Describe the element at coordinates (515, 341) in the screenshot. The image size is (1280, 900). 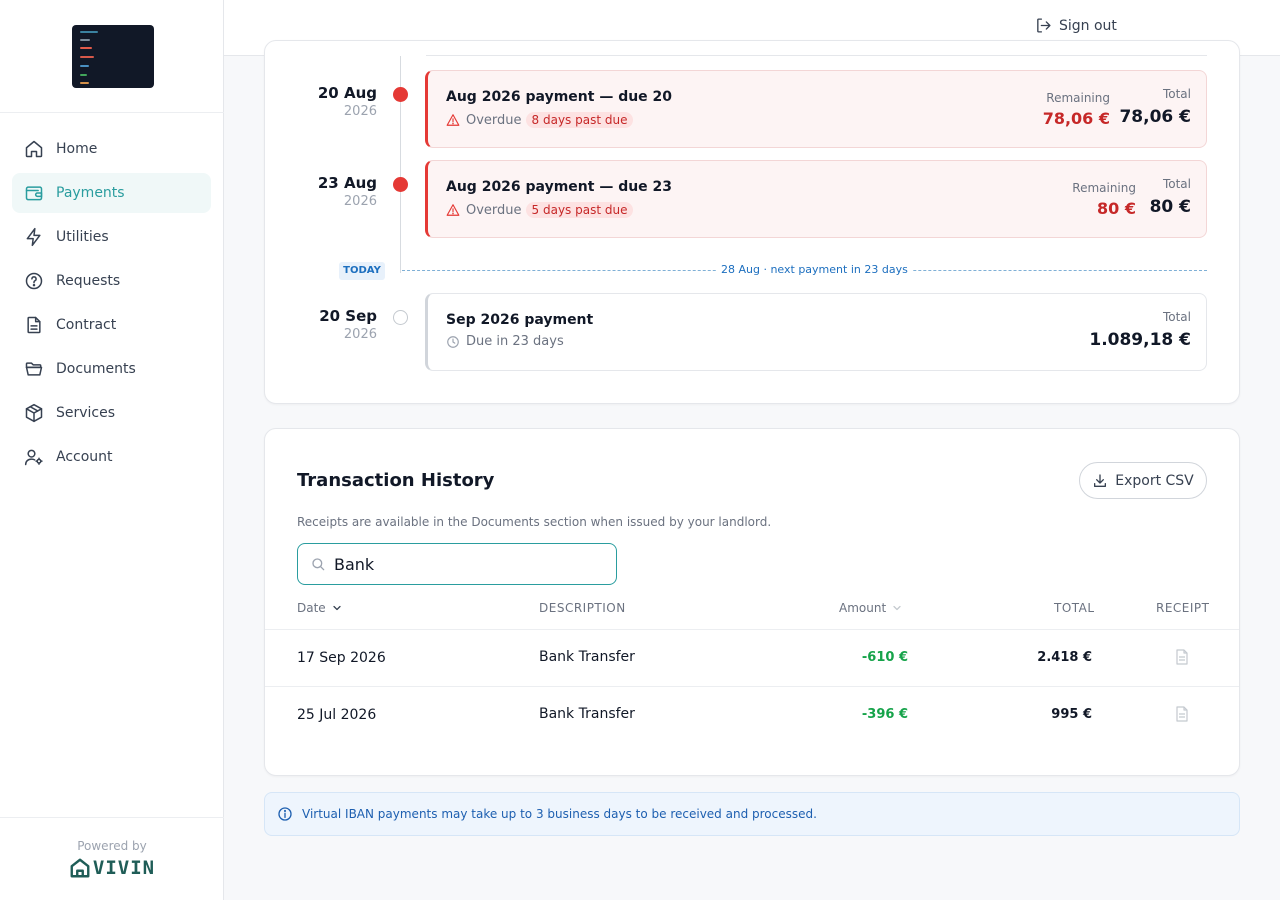
I see `status-label: Due in 23 days` at that location.